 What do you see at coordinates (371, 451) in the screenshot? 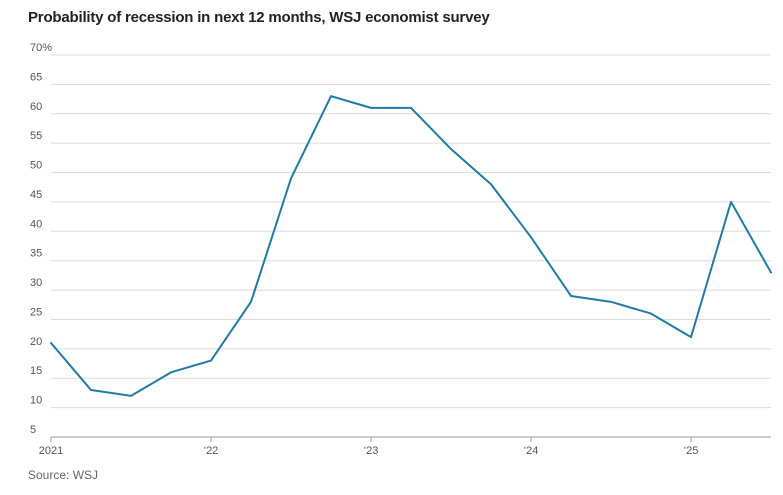
I see `x-tick-label-2023: ’23` at bounding box center [371, 451].